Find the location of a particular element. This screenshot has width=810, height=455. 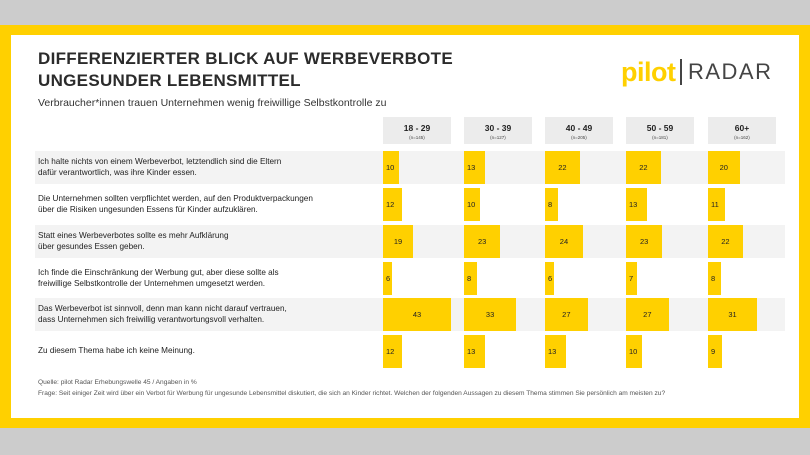

bar-value-label: 9 is located at coordinates (713, 351).